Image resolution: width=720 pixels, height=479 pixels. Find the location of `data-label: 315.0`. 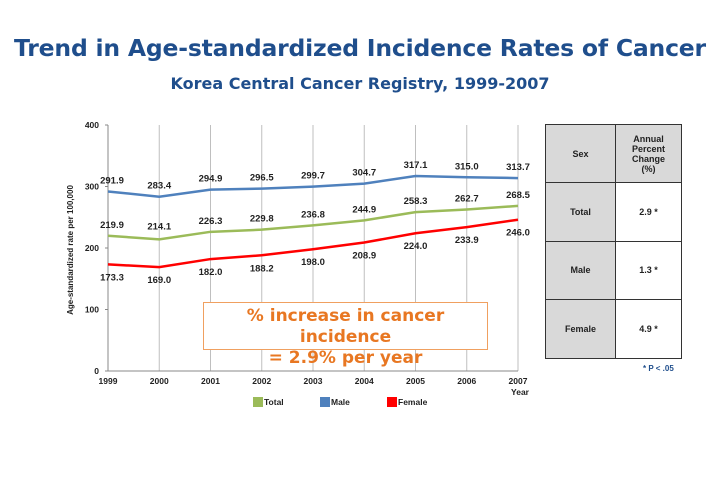

data-label: 315.0 is located at coordinates (467, 166).